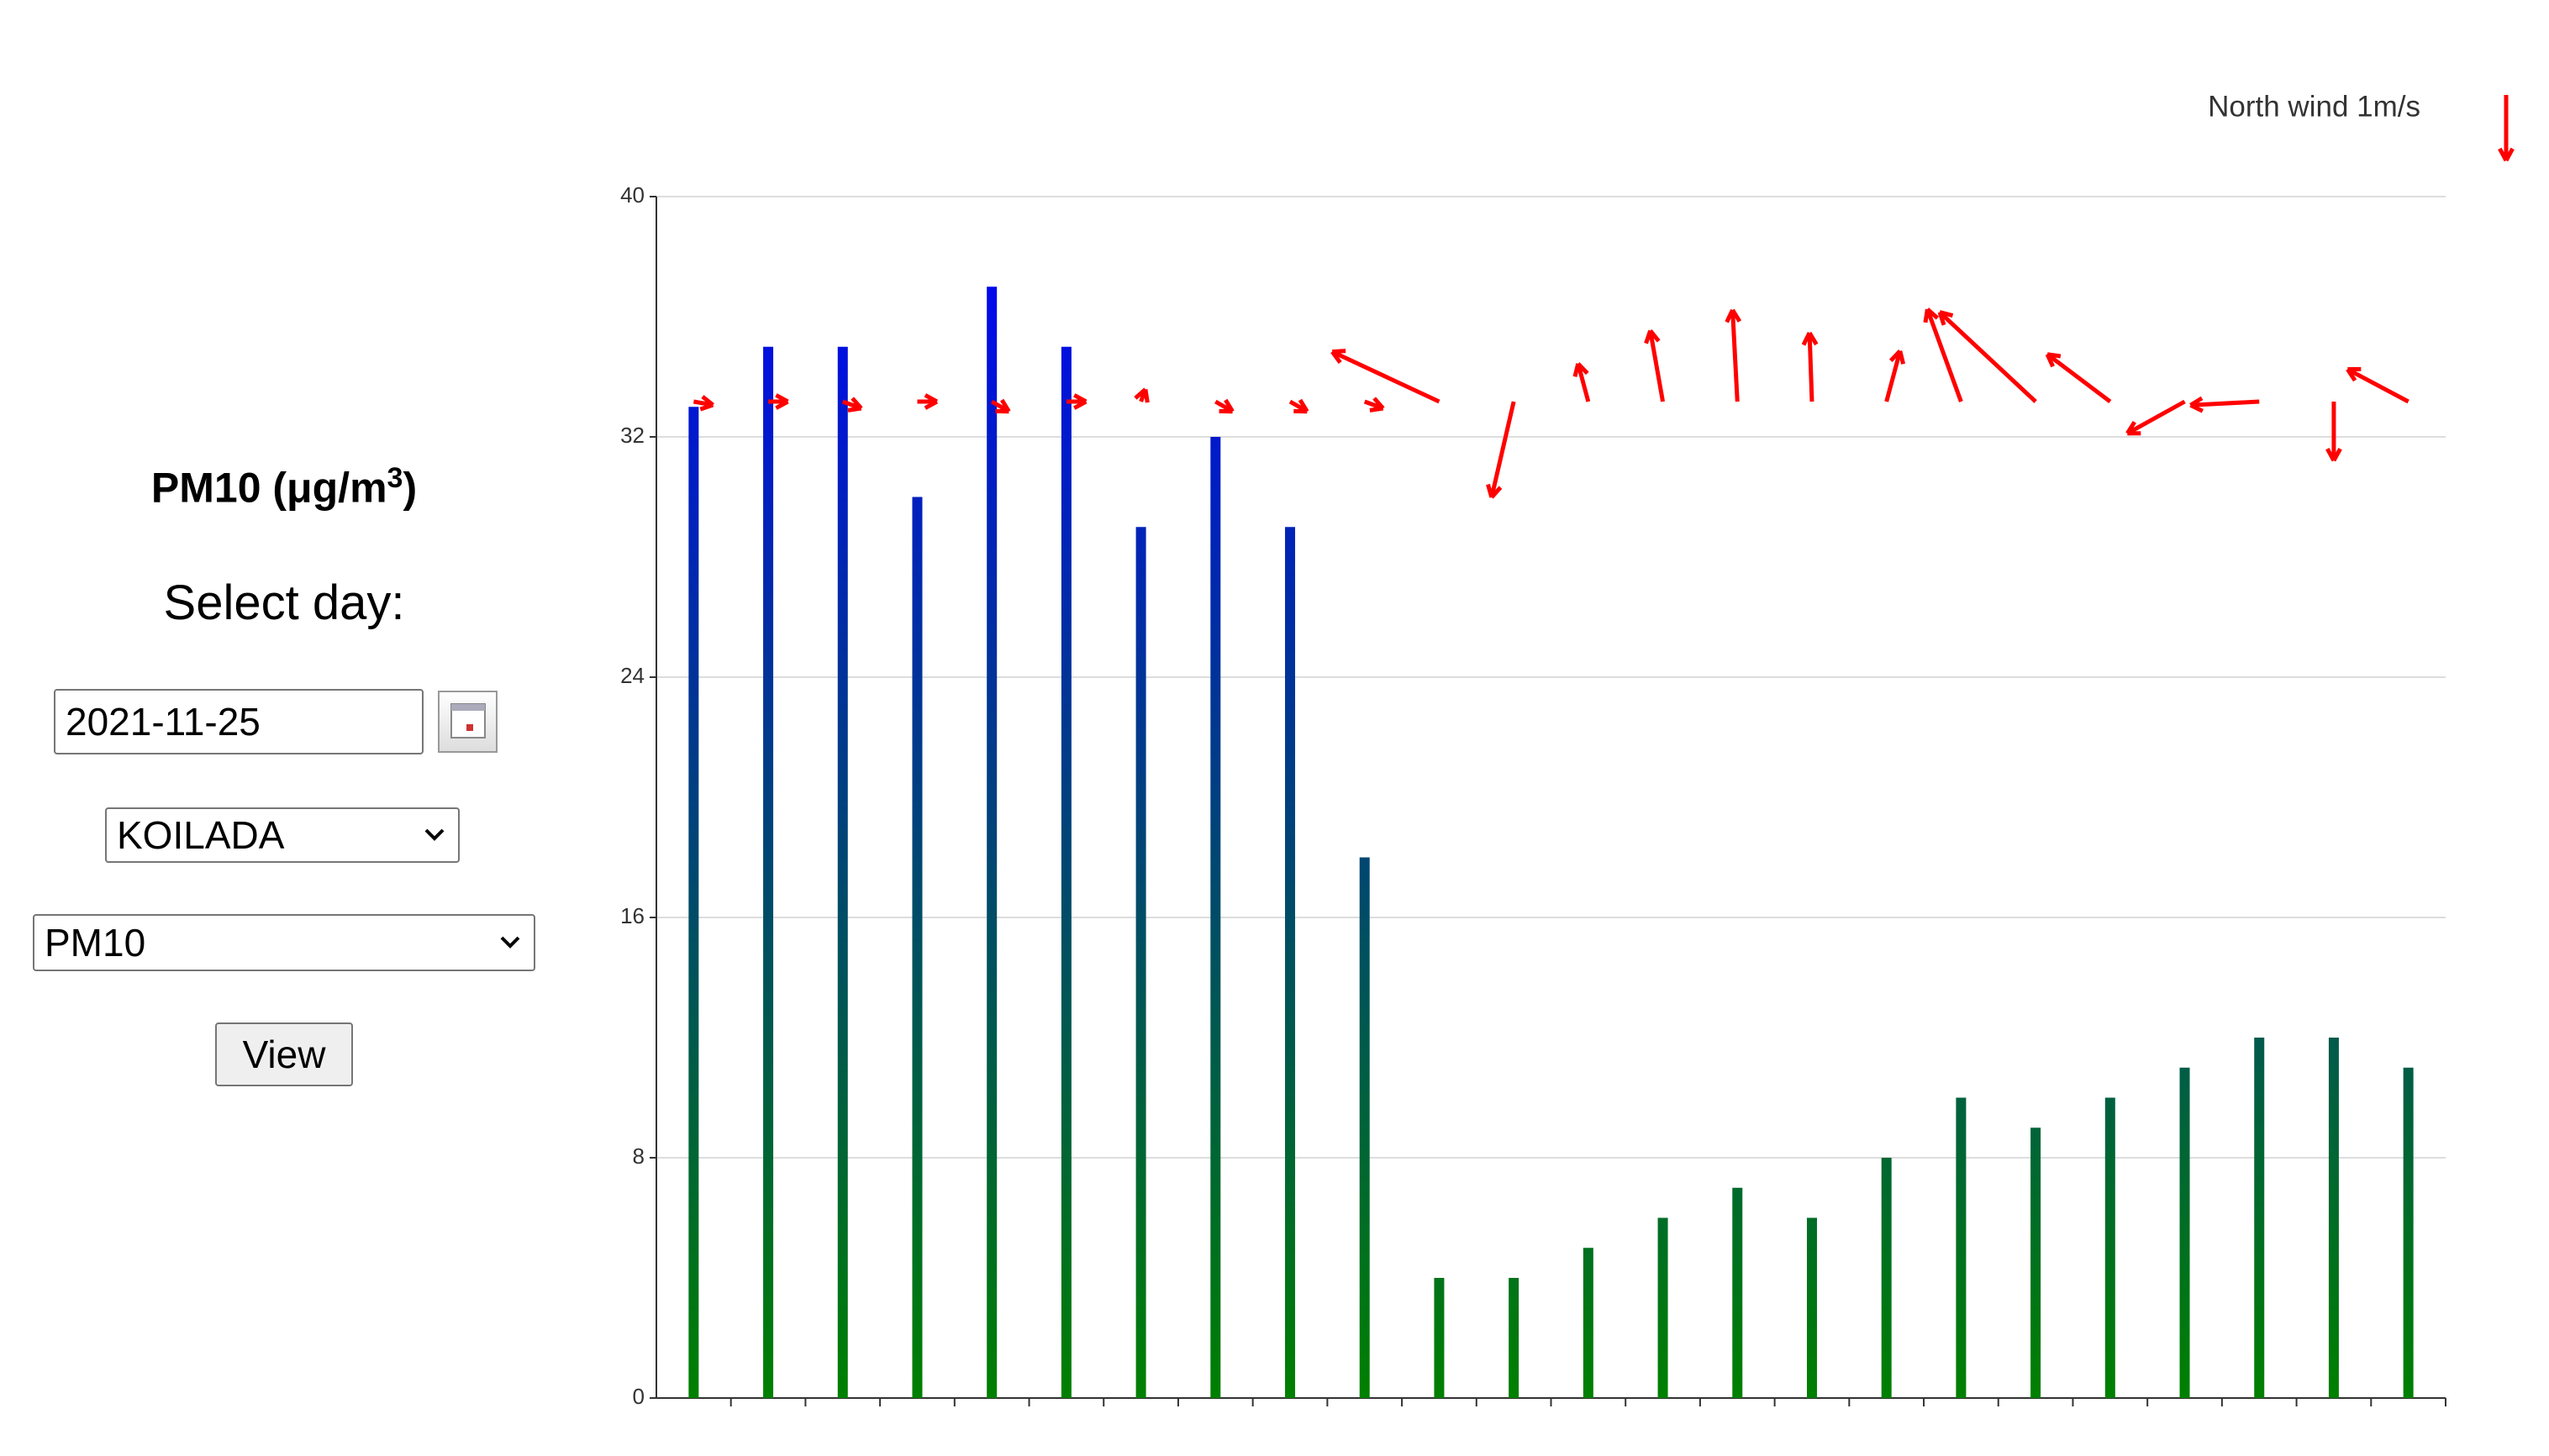 The image size is (2549, 1456). I want to click on select-day-label: Select day:, so click(284, 603).